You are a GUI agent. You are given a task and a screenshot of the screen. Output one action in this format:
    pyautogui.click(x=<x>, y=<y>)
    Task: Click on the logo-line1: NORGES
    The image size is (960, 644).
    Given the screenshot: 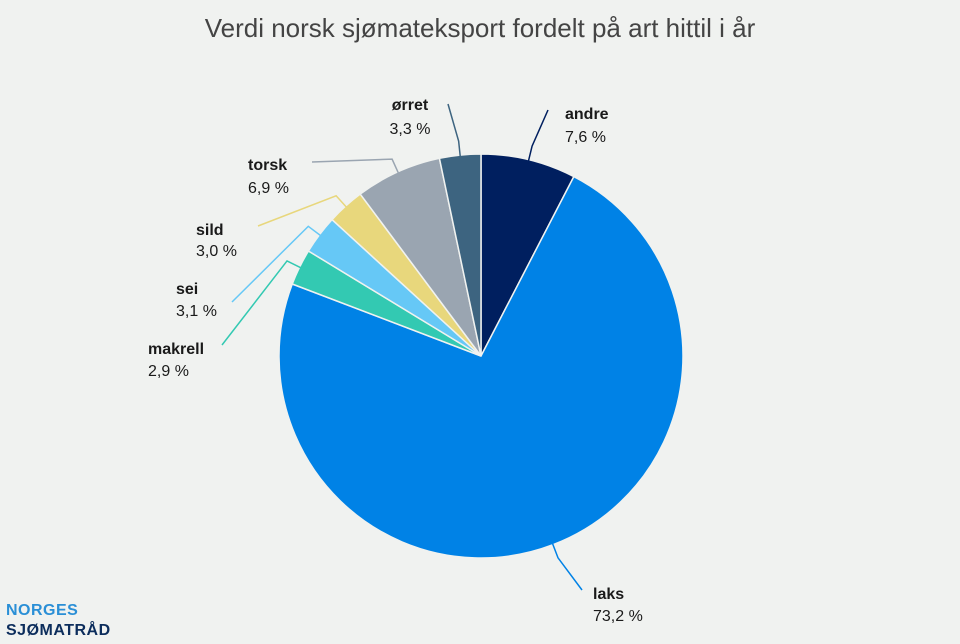 What is the action you would take?
    pyautogui.click(x=42, y=610)
    